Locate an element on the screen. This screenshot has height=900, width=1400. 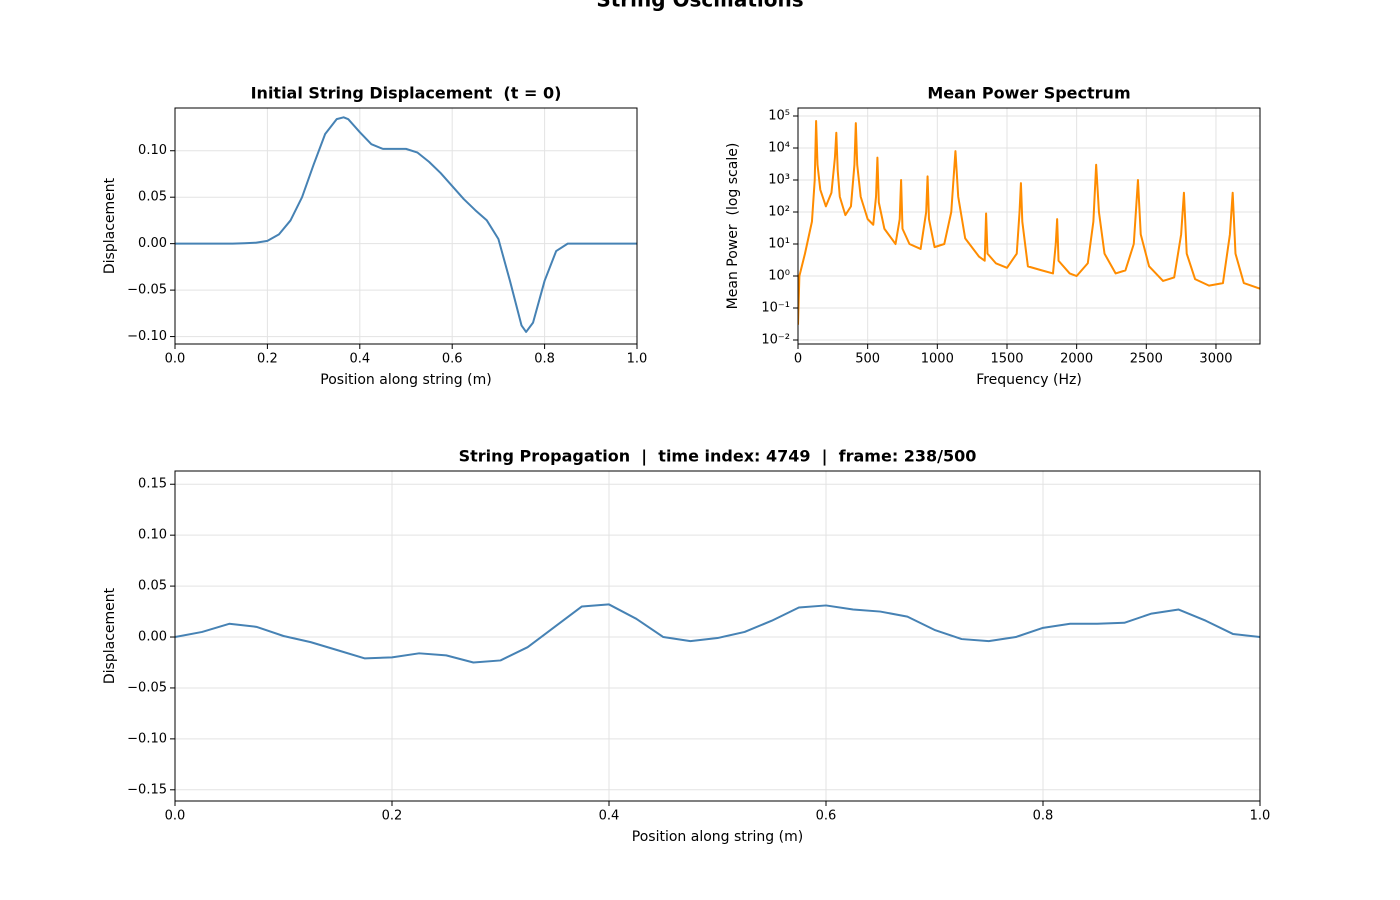
y-tick-label: 10⁵ is located at coordinates (779, 116).